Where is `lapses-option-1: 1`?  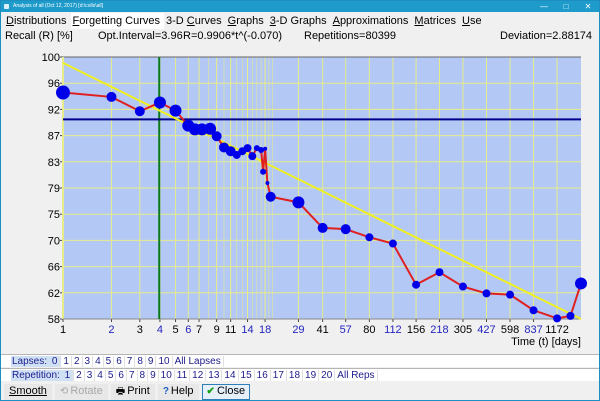
lapses-option-1: 1 is located at coordinates (66, 361).